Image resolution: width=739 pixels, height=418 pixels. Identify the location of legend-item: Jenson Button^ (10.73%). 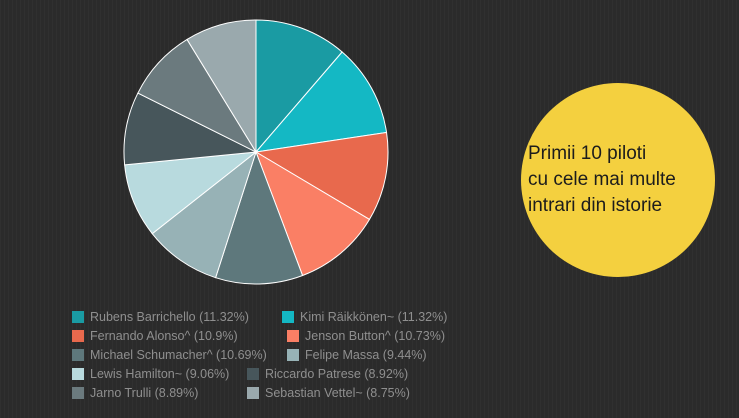
(366, 336).